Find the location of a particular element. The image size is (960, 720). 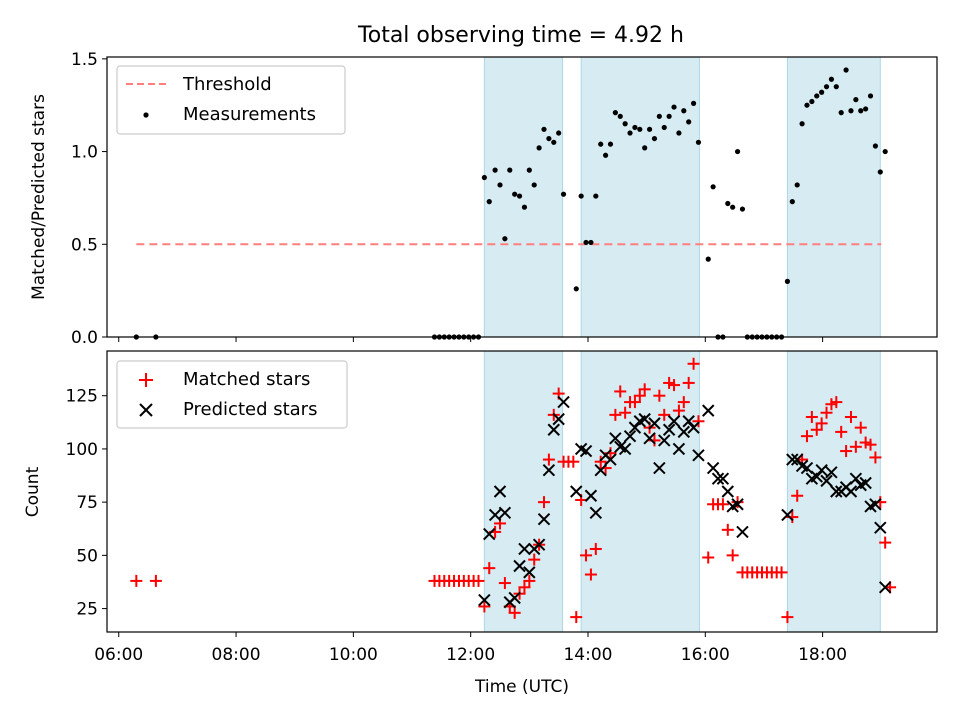

xtick-label: 12:00 is located at coordinates (470, 655).